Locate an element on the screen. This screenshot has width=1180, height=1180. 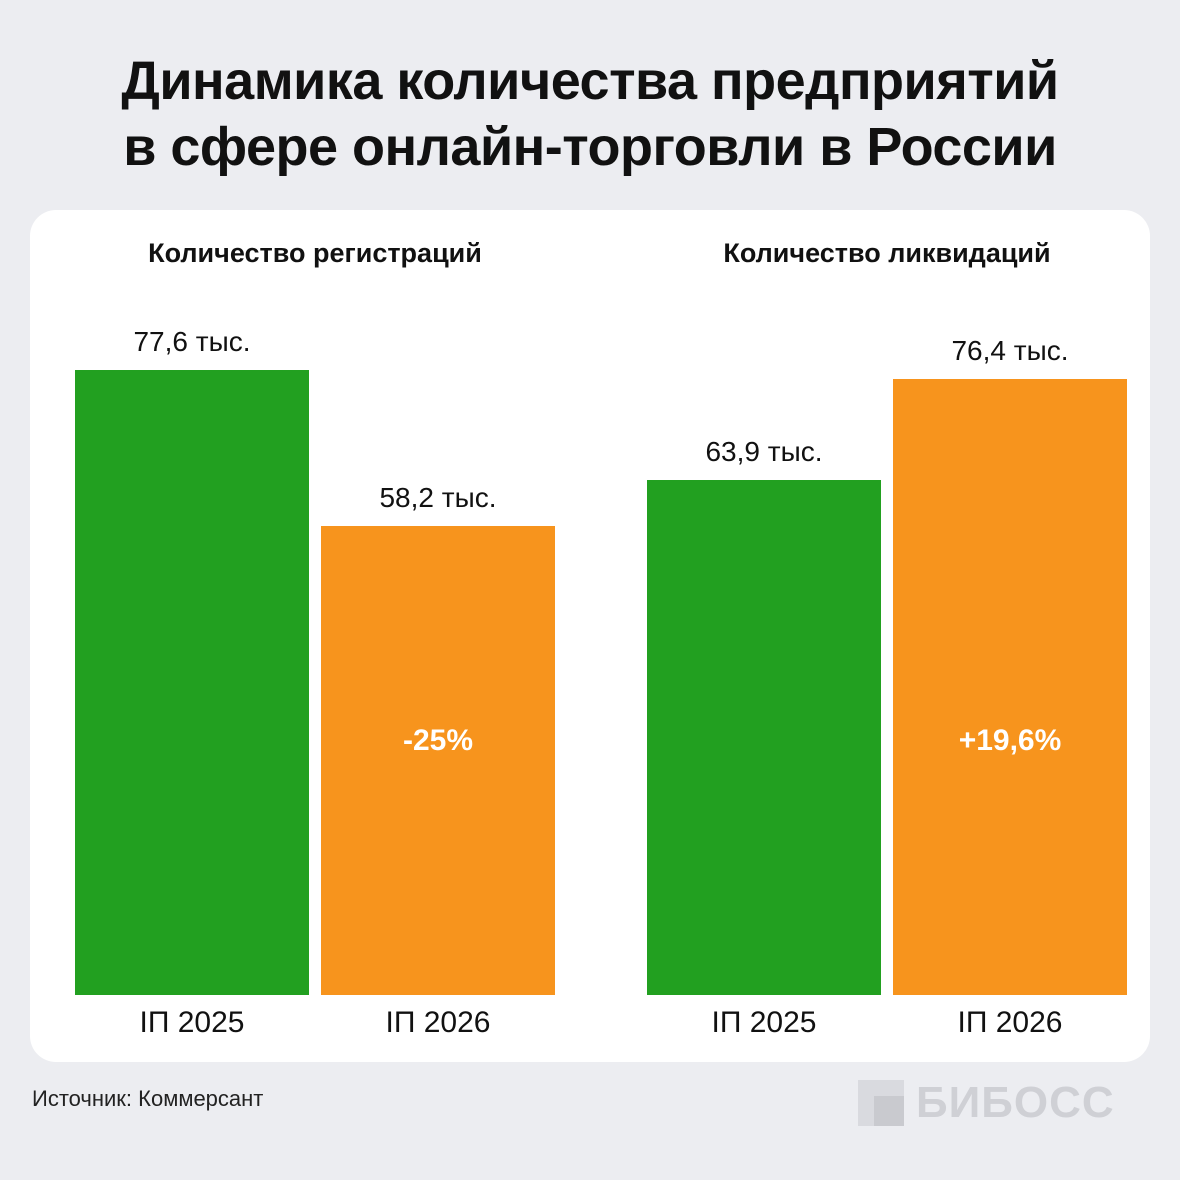
logo-text: БИБОСС is located at coordinates (1015, 1102).